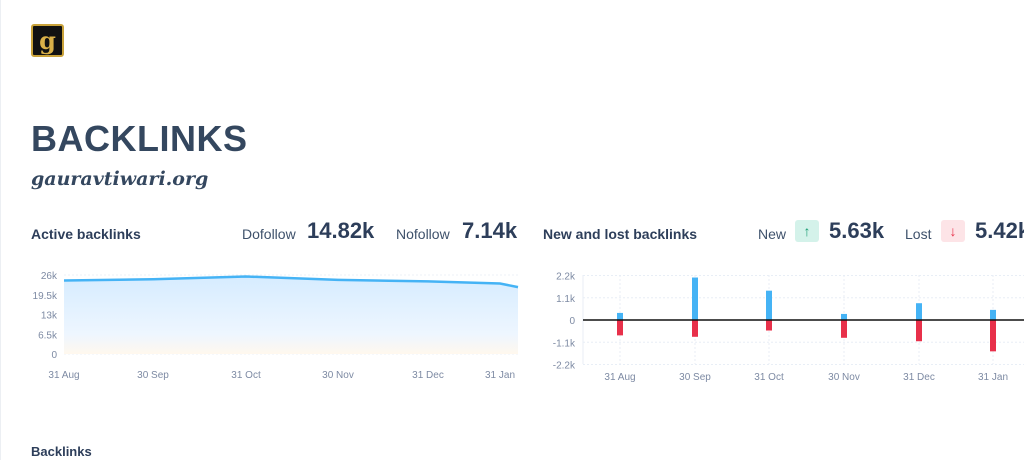 This screenshot has height=460, width=1024. I want to click on y-tick-label: -2.2k, so click(564, 366).